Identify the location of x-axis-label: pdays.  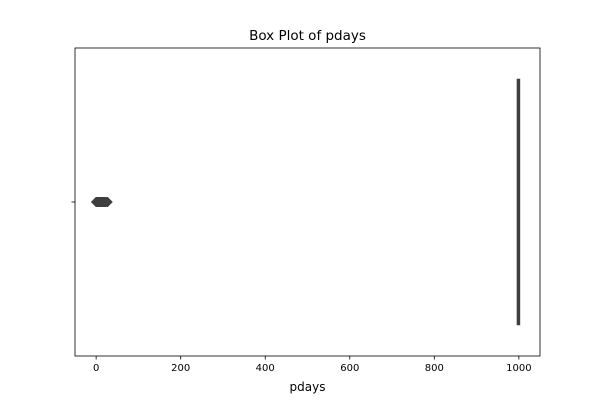
(308, 387).